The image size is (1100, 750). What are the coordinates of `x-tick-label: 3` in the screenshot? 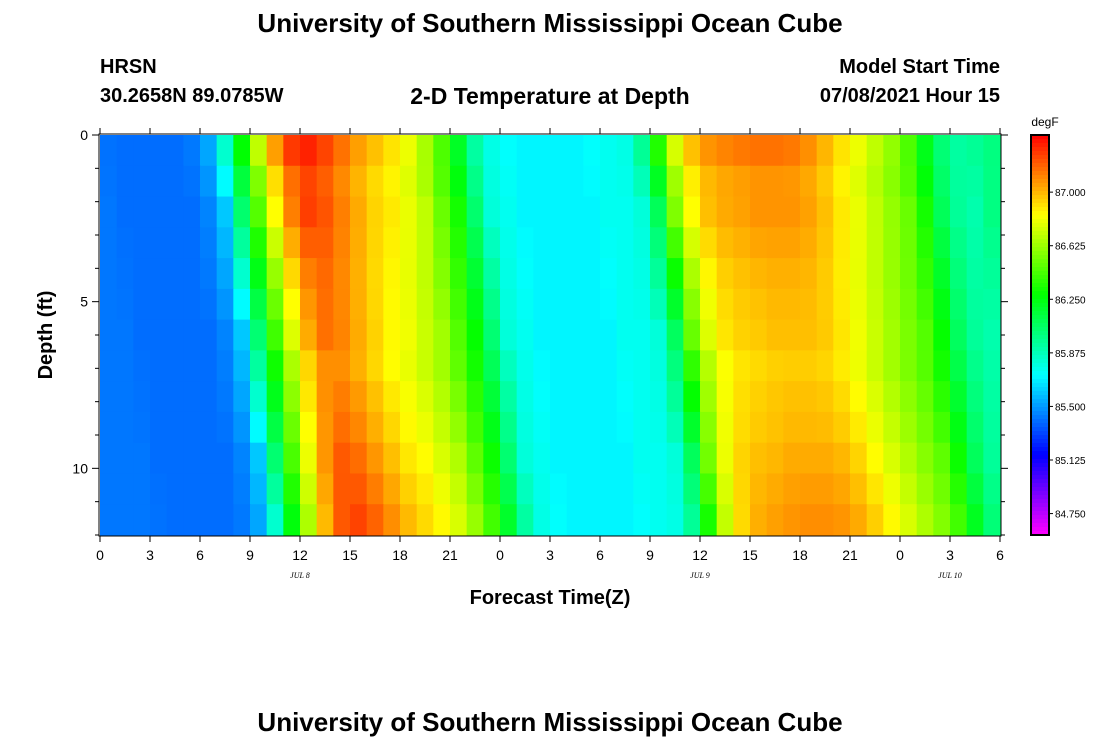 It's located at (150, 555).